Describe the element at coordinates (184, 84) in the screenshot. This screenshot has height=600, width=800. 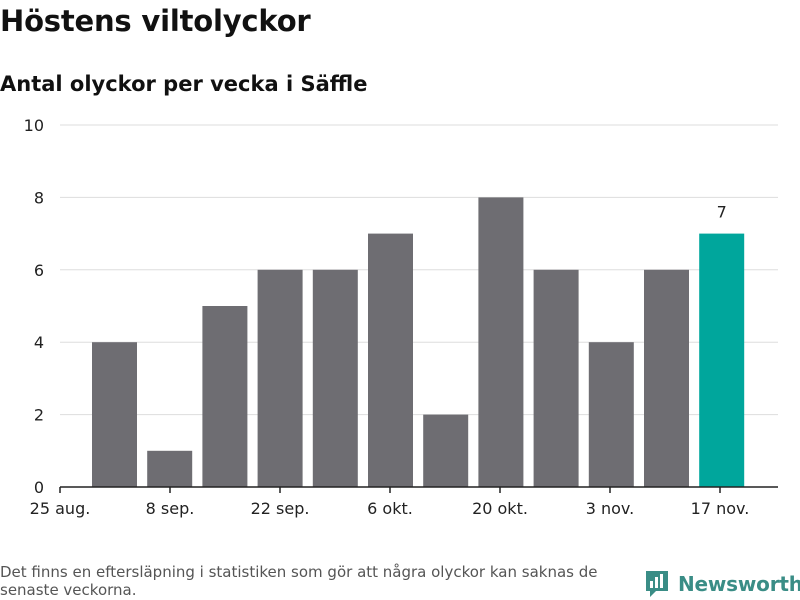
I see `chart-subtitle: Antal olyckor per vecka i Säffle` at that location.